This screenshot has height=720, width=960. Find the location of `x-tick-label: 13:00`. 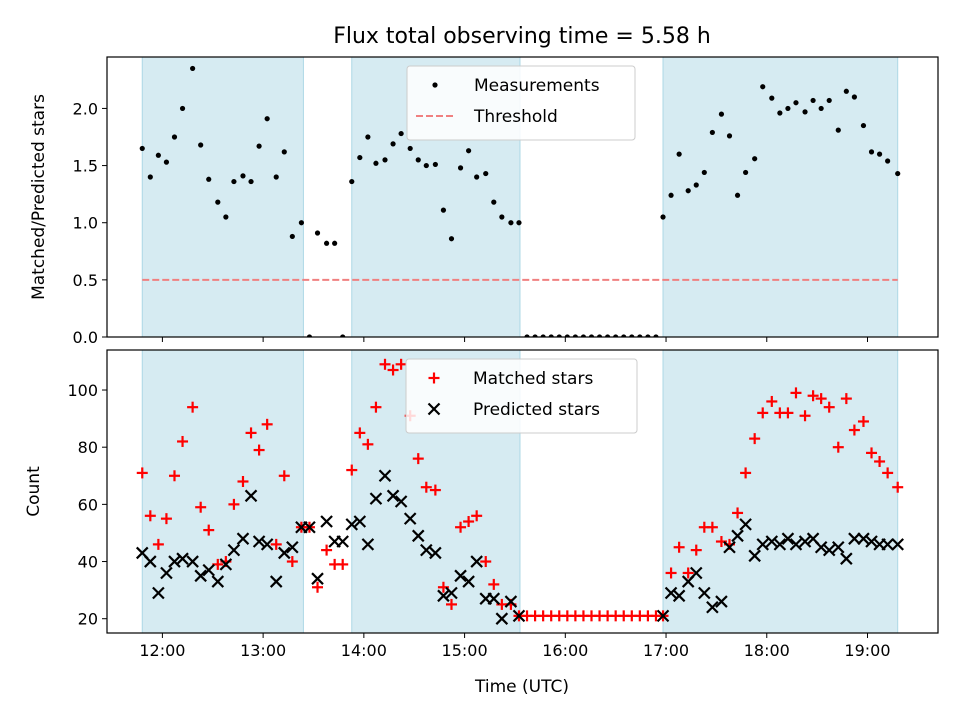

x-tick-label: 13:00 is located at coordinates (263, 650).